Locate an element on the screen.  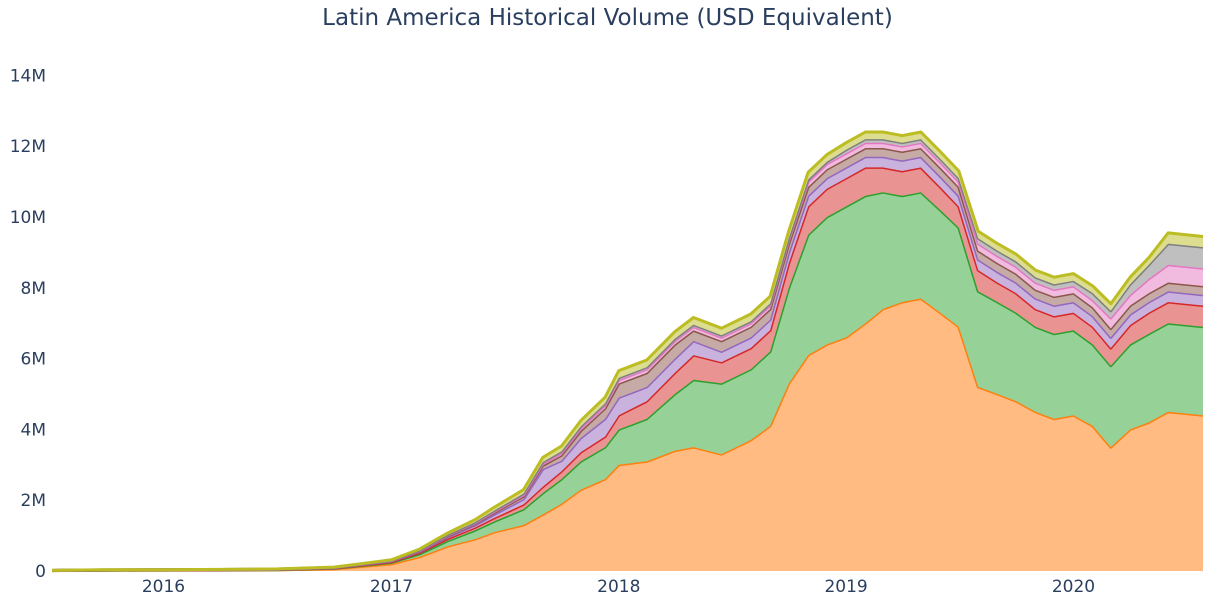
y-tick-label: 10M is located at coordinates (28, 218).